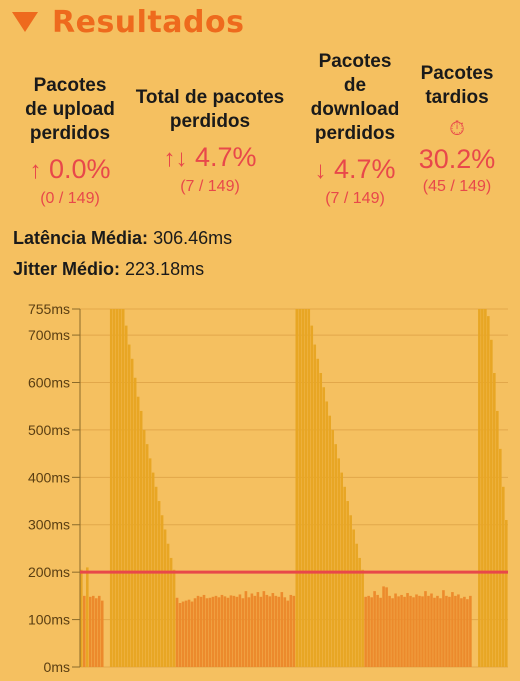 The height and width of the screenshot is (681, 520). I want to click on section-title: Resultados, so click(148, 22).